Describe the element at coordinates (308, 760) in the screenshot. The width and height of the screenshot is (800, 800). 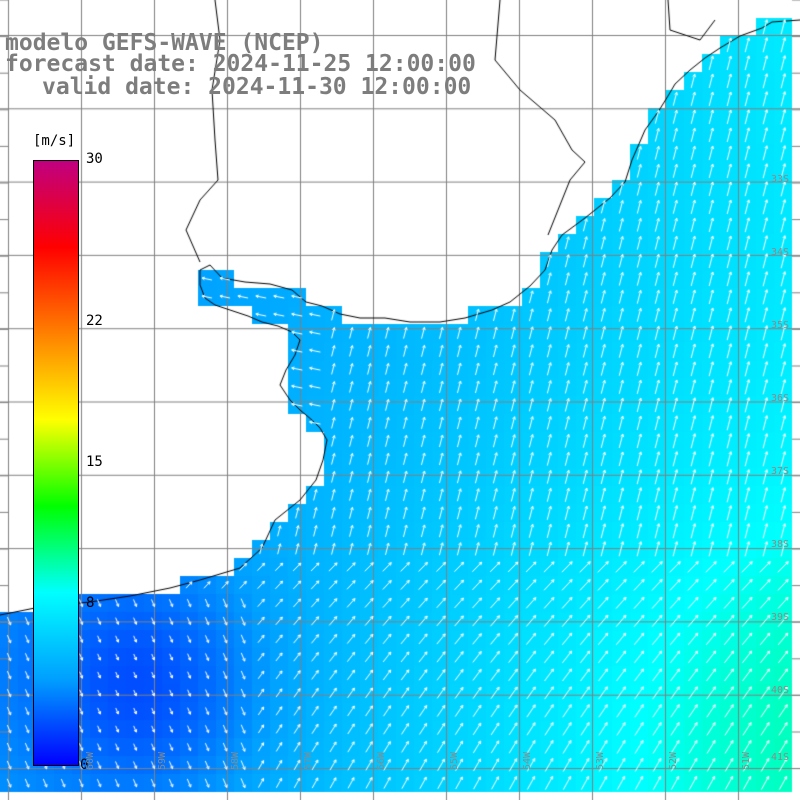
I see `longitude-label: 57W` at that location.